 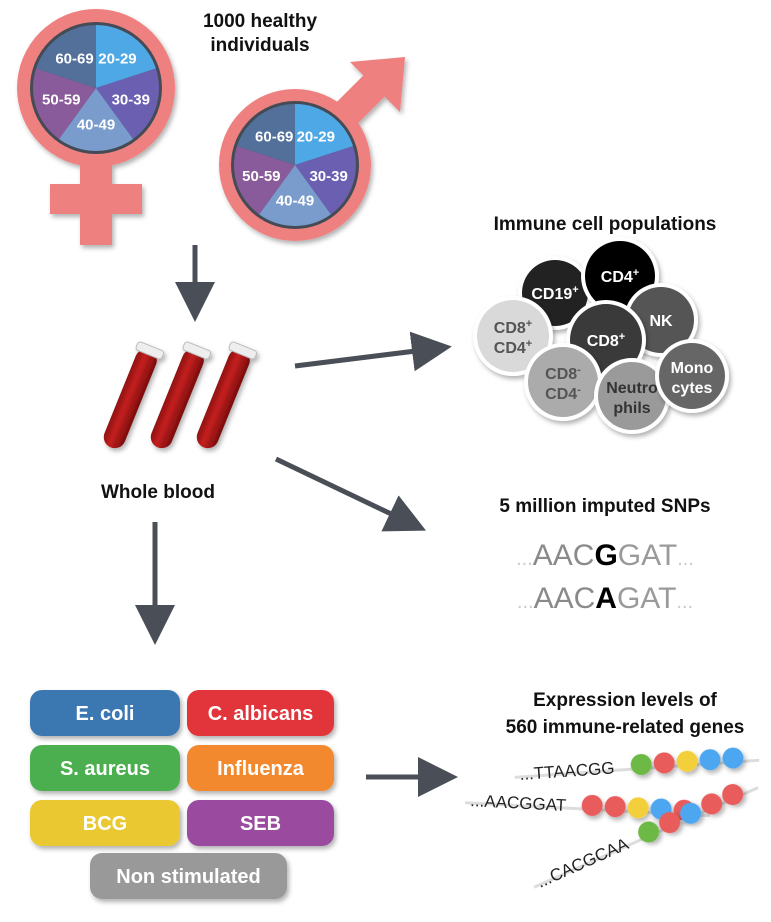 What do you see at coordinates (631, 408) in the screenshot?
I see `svg-text: phils` at bounding box center [631, 408].